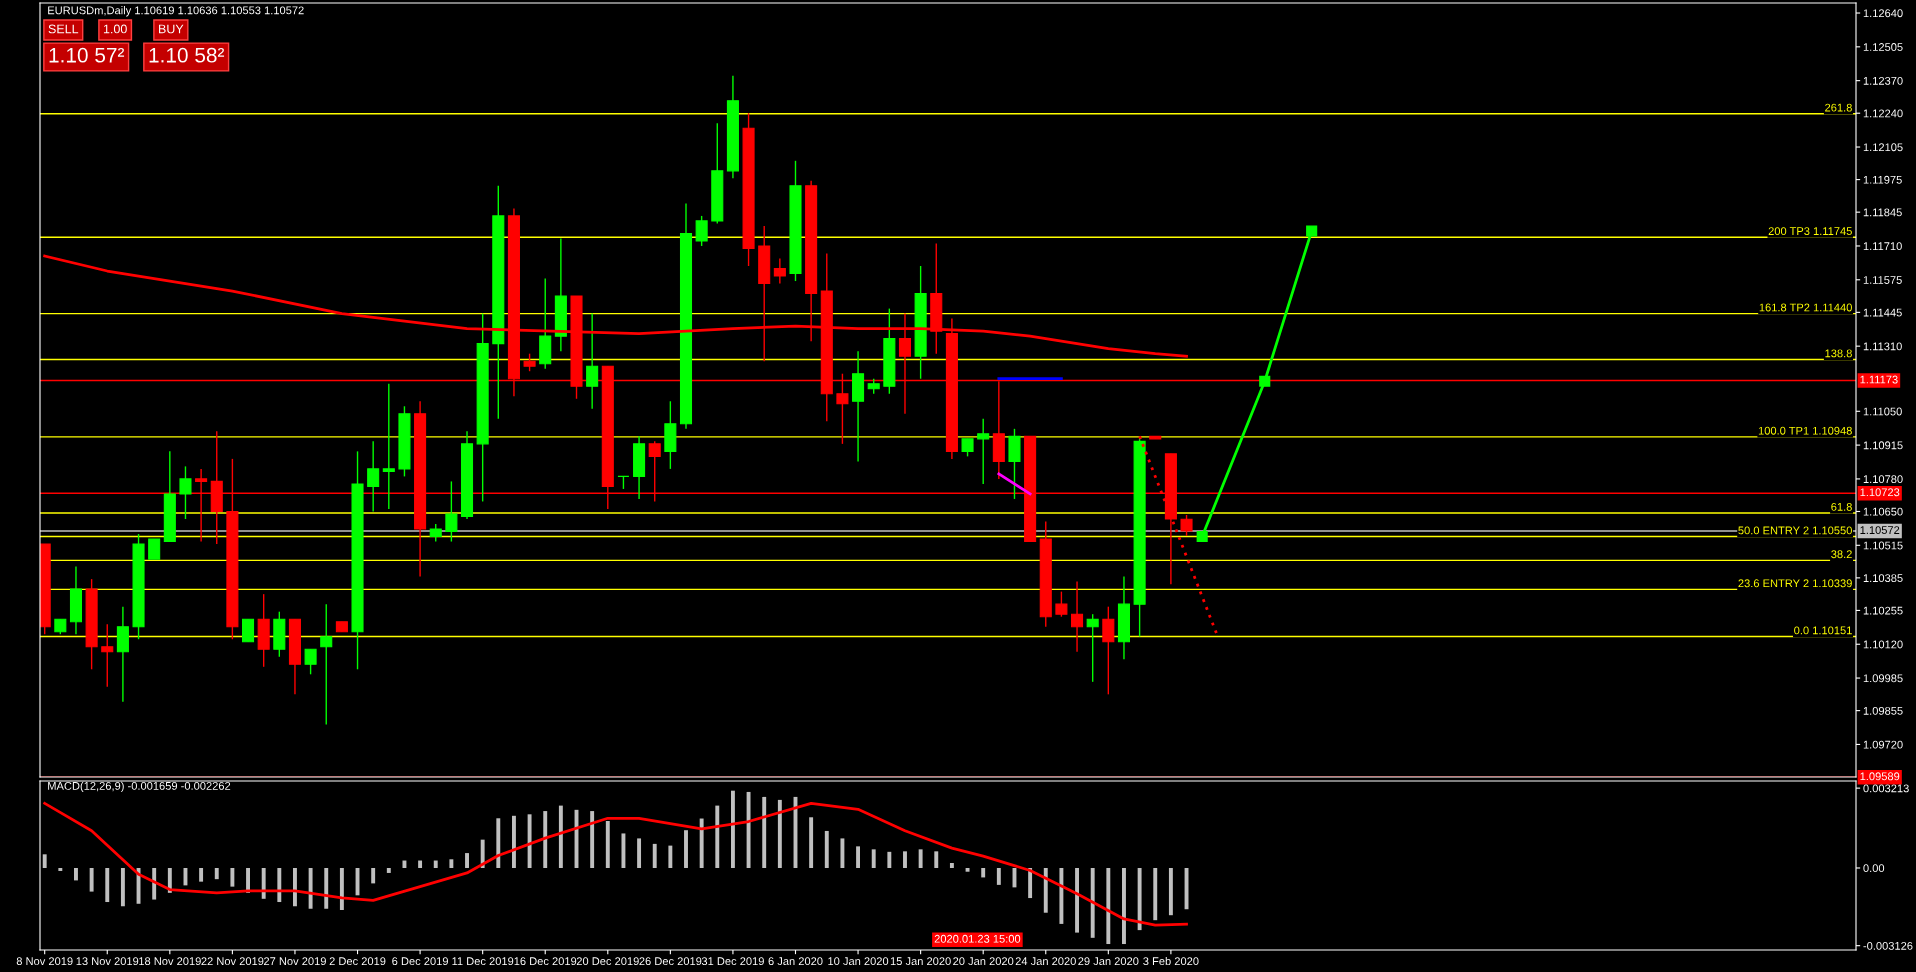 The height and width of the screenshot is (972, 1916). What do you see at coordinates (1795, 530) in the screenshot?
I see `annotation: 50.0 ENTRY 2 1.10550` at bounding box center [1795, 530].